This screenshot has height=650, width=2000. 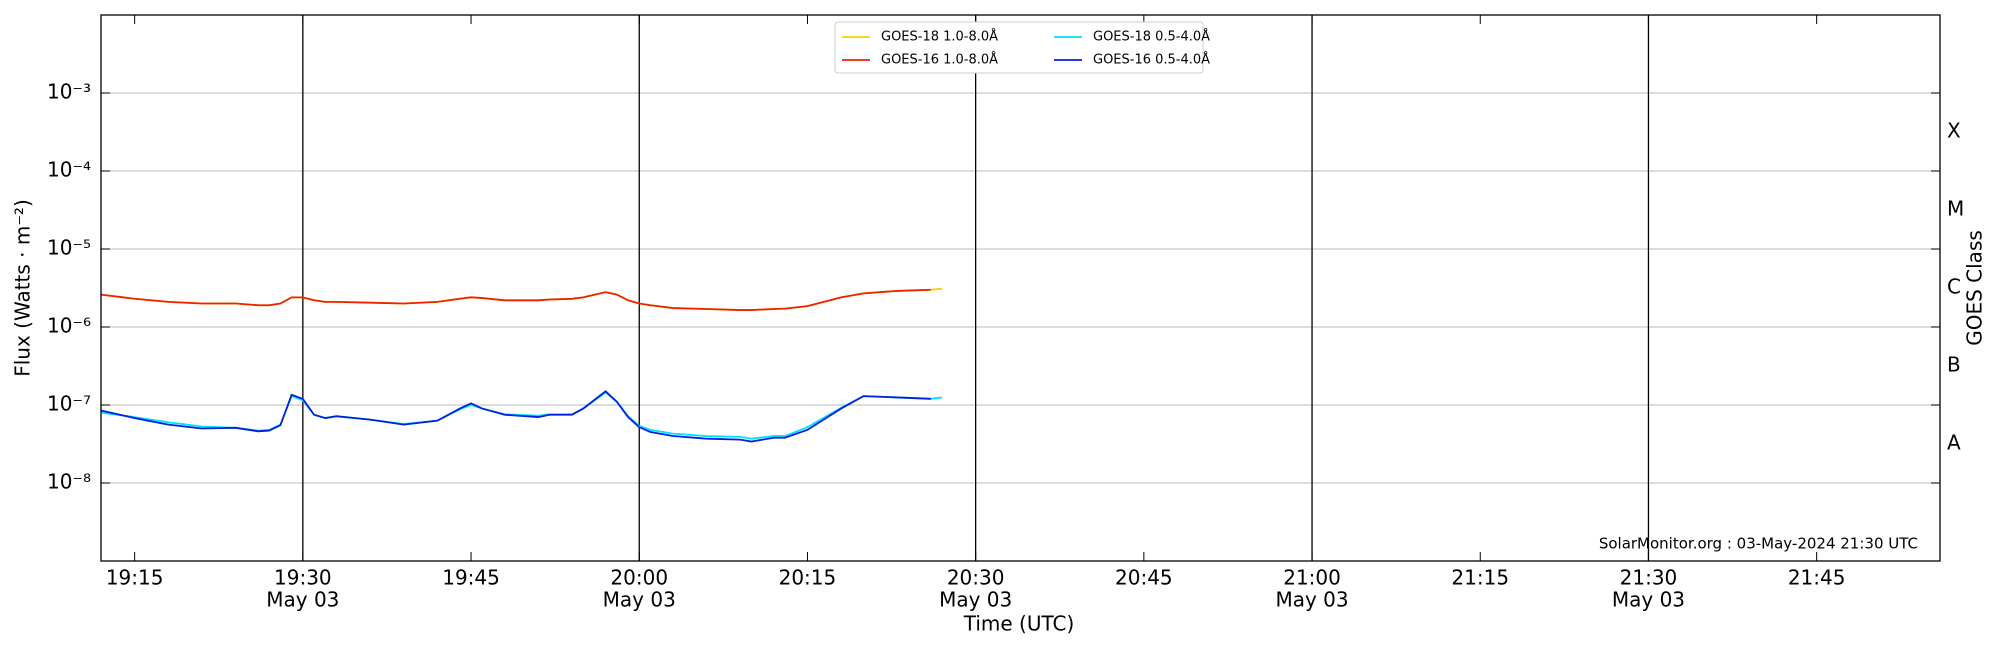 I want to click on y-tick-label: 10⁻³, so click(x=69, y=92).